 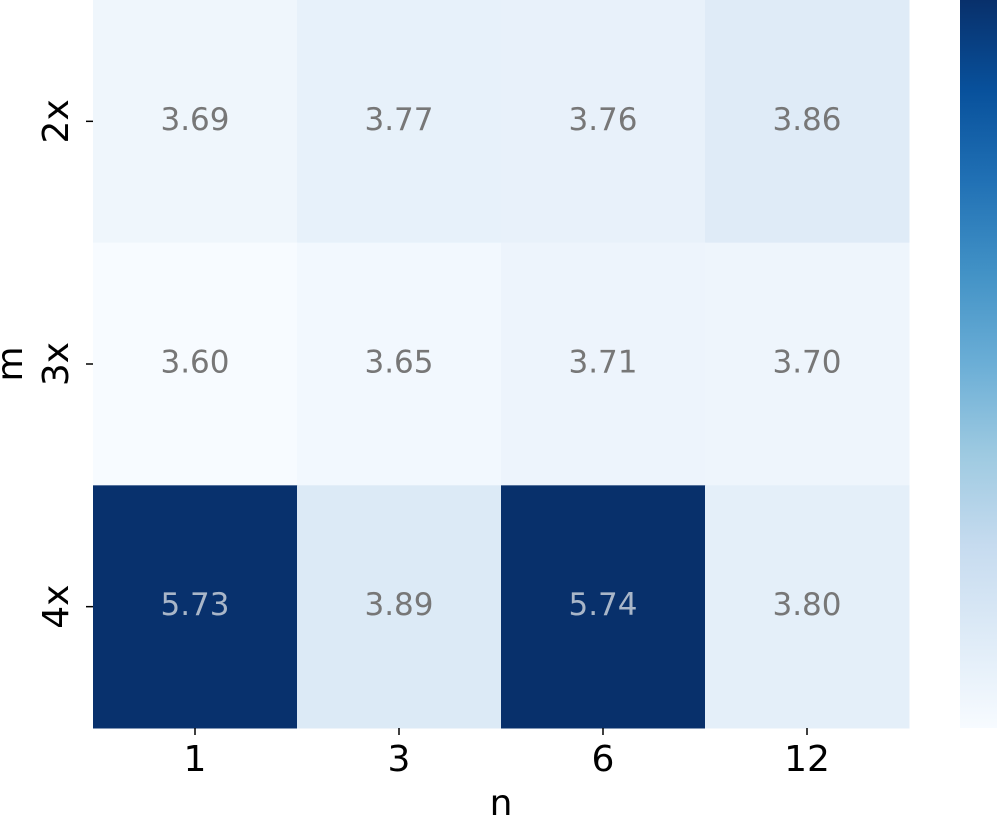 I want to click on x-tick-label: 3, so click(x=399, y=759).